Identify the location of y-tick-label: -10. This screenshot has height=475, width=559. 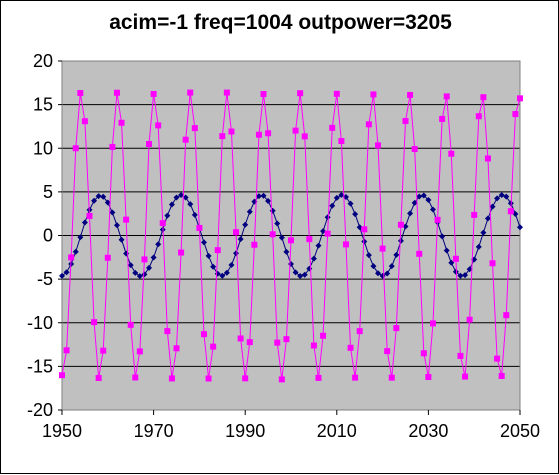
(40, 323).